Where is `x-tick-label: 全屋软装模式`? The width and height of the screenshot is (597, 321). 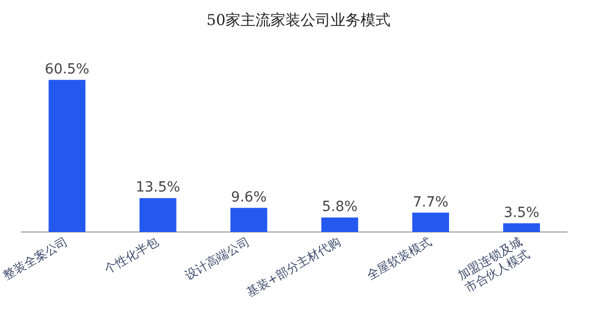 x-tick-label: 全屋软装模式 is located at coordinates (399, 258).